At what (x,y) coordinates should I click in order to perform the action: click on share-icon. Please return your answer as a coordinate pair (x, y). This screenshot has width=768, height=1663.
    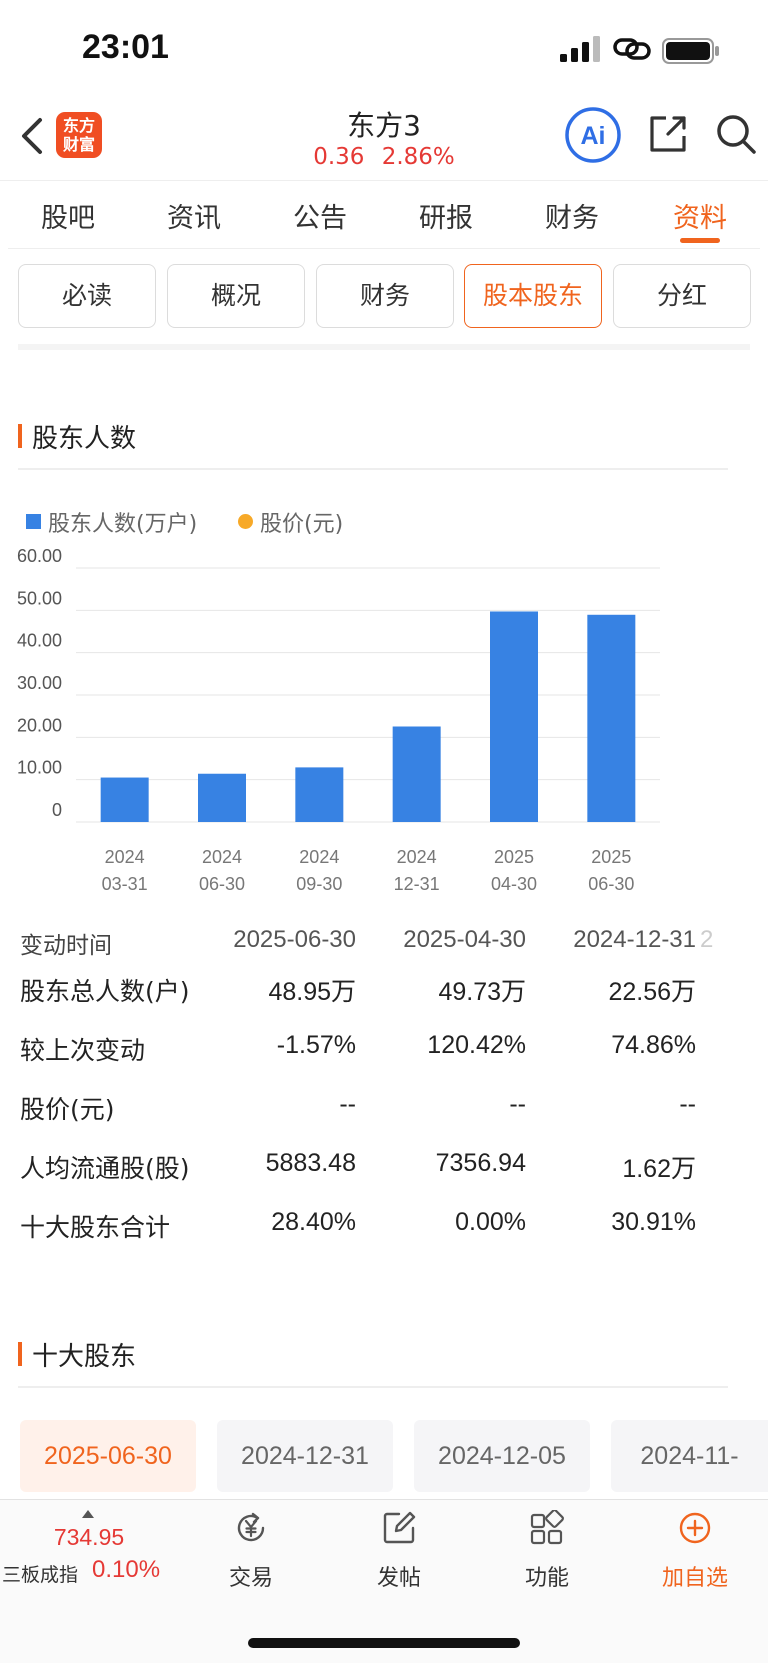
    Looking at the image, I should click on (668, 134).